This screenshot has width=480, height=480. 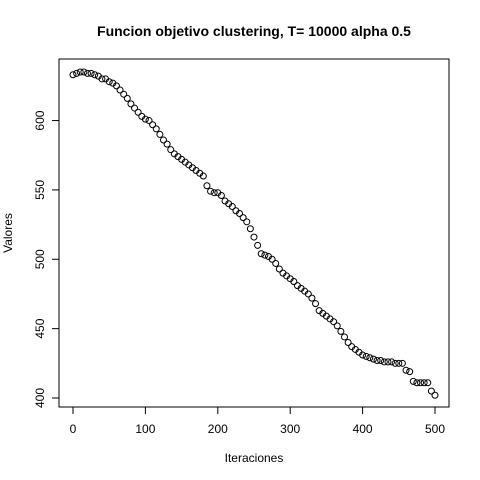 I want to click on x-tick-label: 400, so click(x=363, y=429).